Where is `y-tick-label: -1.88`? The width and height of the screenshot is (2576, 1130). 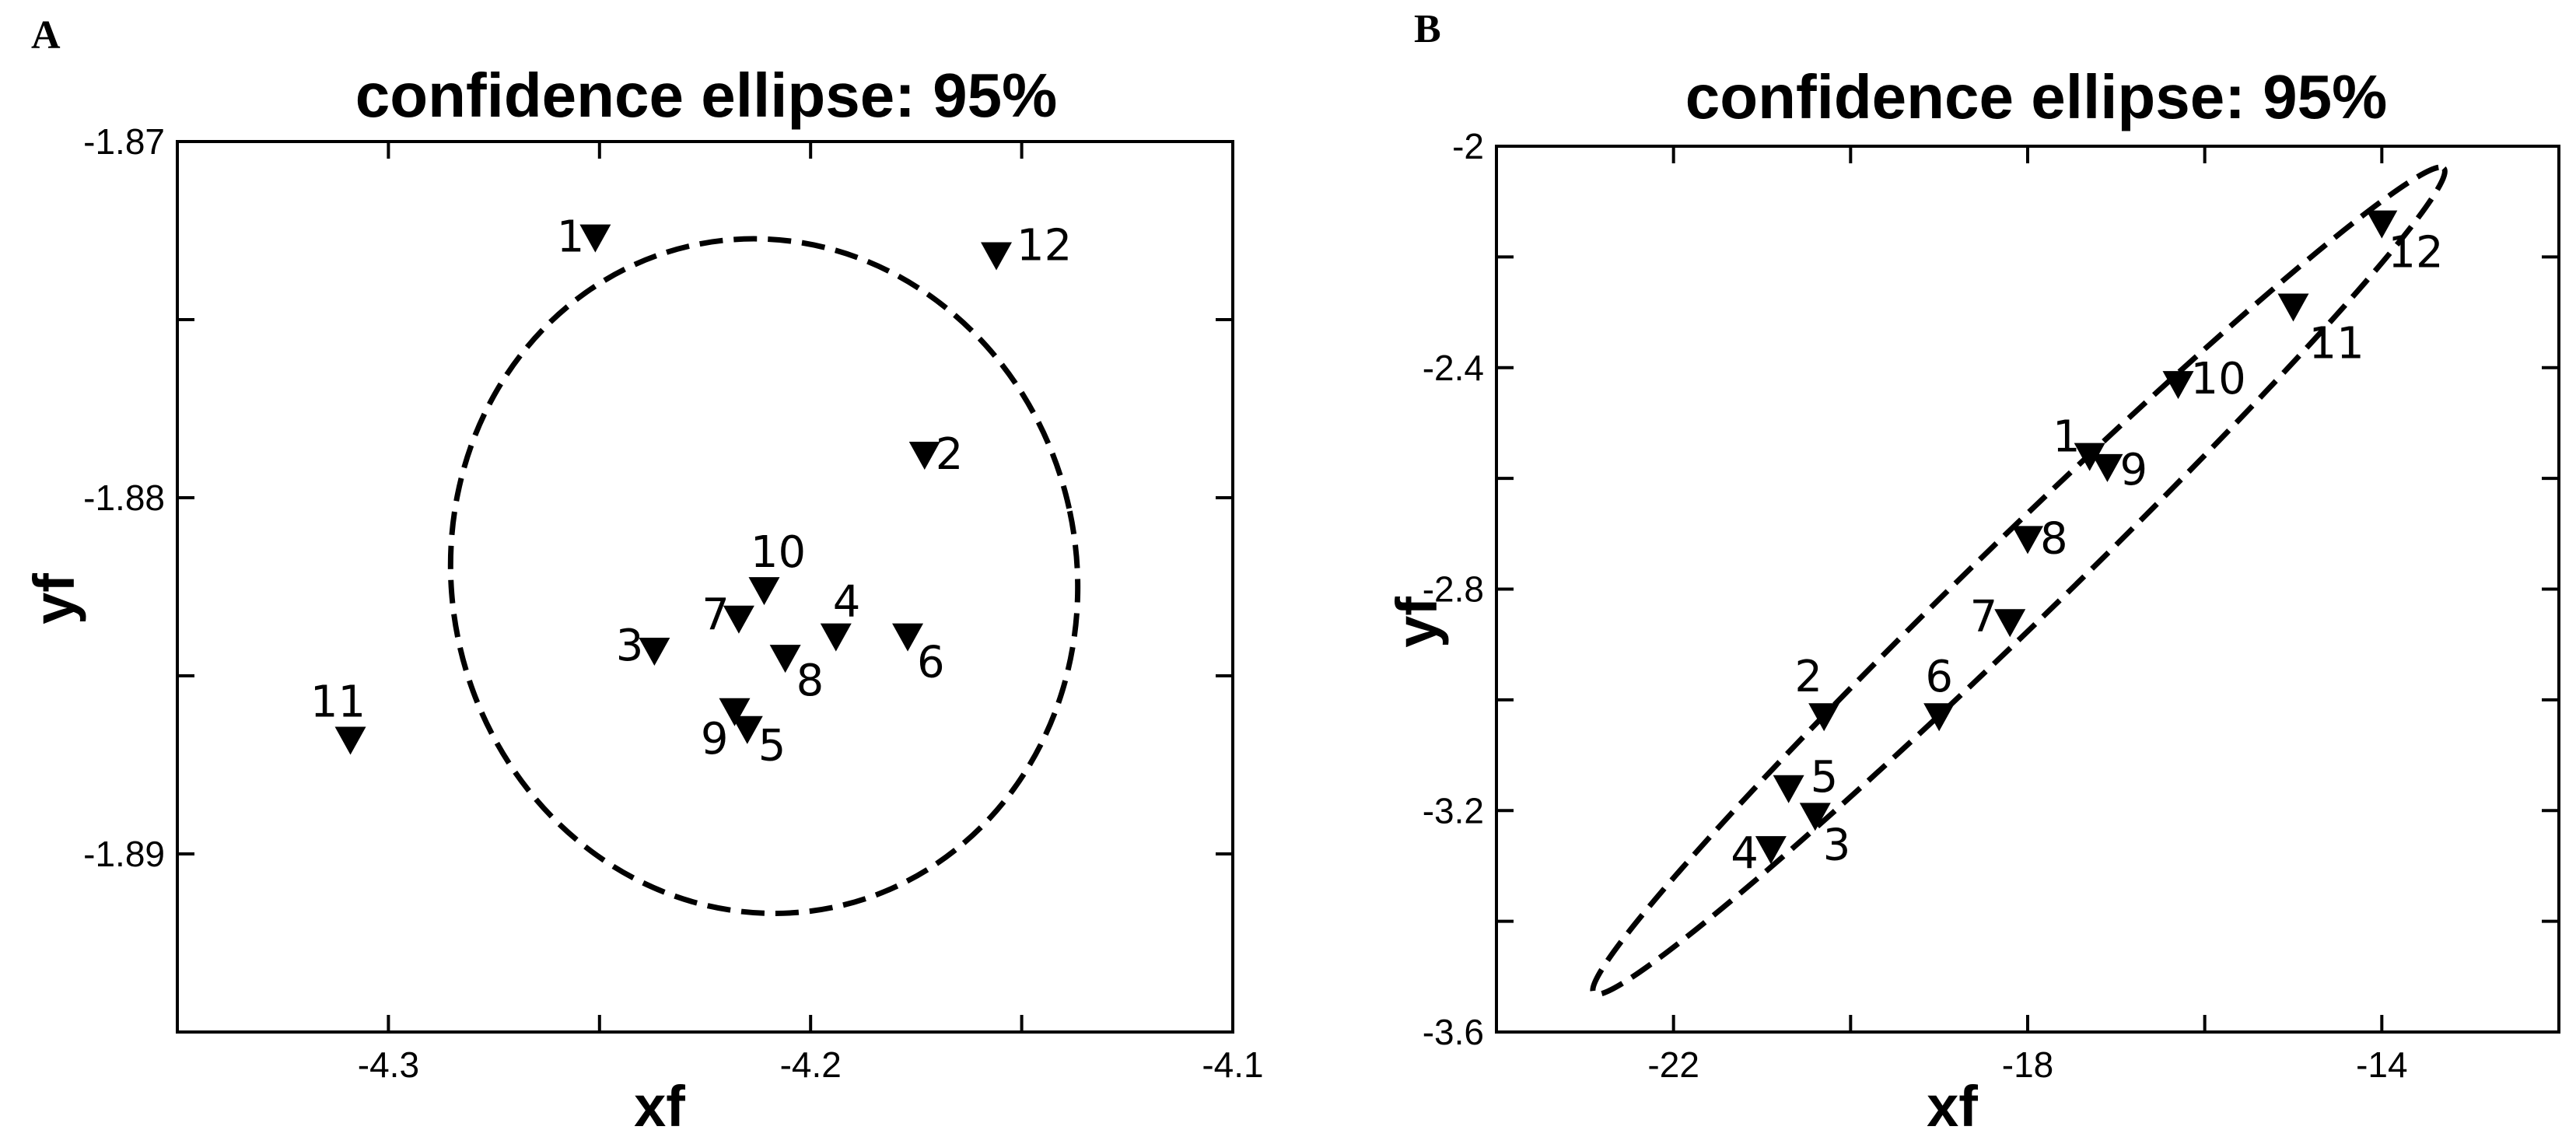
y-tick-label: -1.88 is located at coordinates (124, 498).